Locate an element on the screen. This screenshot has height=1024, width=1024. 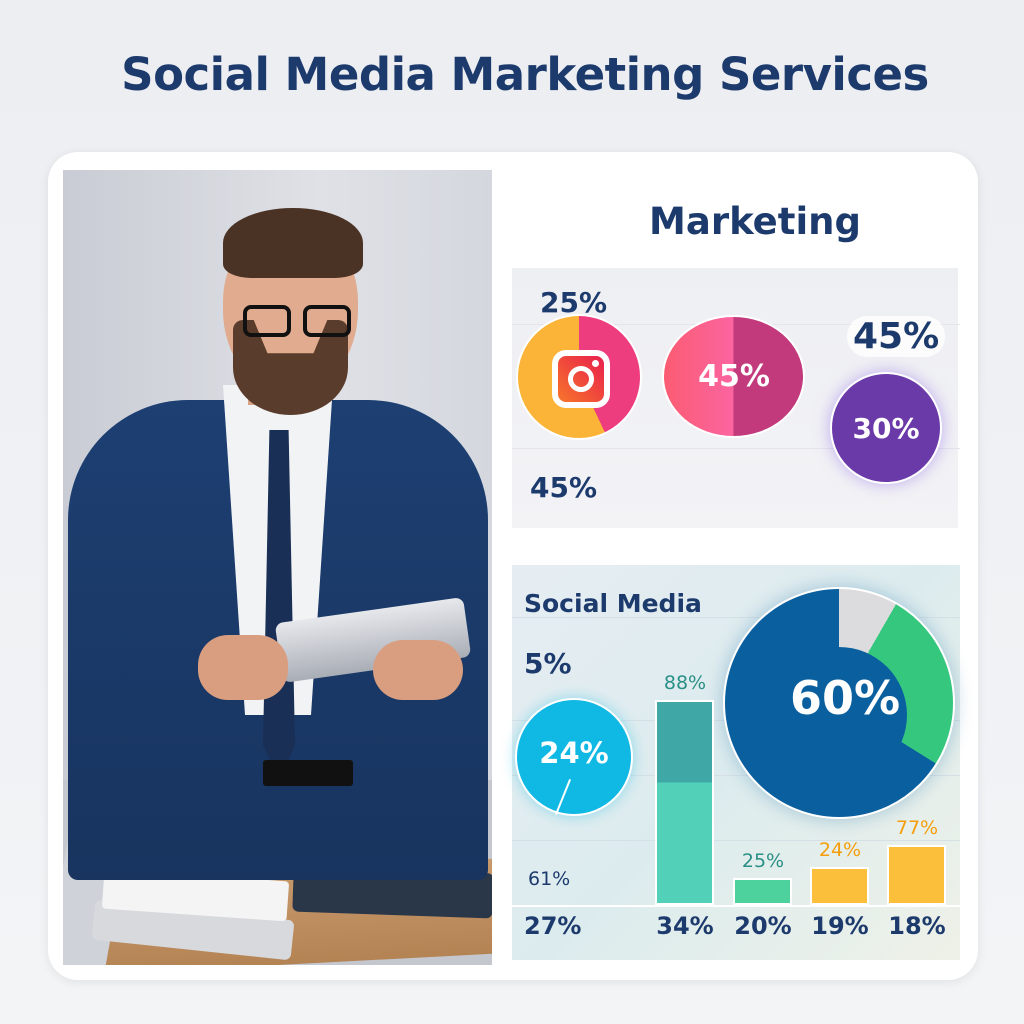
big-pie: 60% is located at coordinates (839, 703).